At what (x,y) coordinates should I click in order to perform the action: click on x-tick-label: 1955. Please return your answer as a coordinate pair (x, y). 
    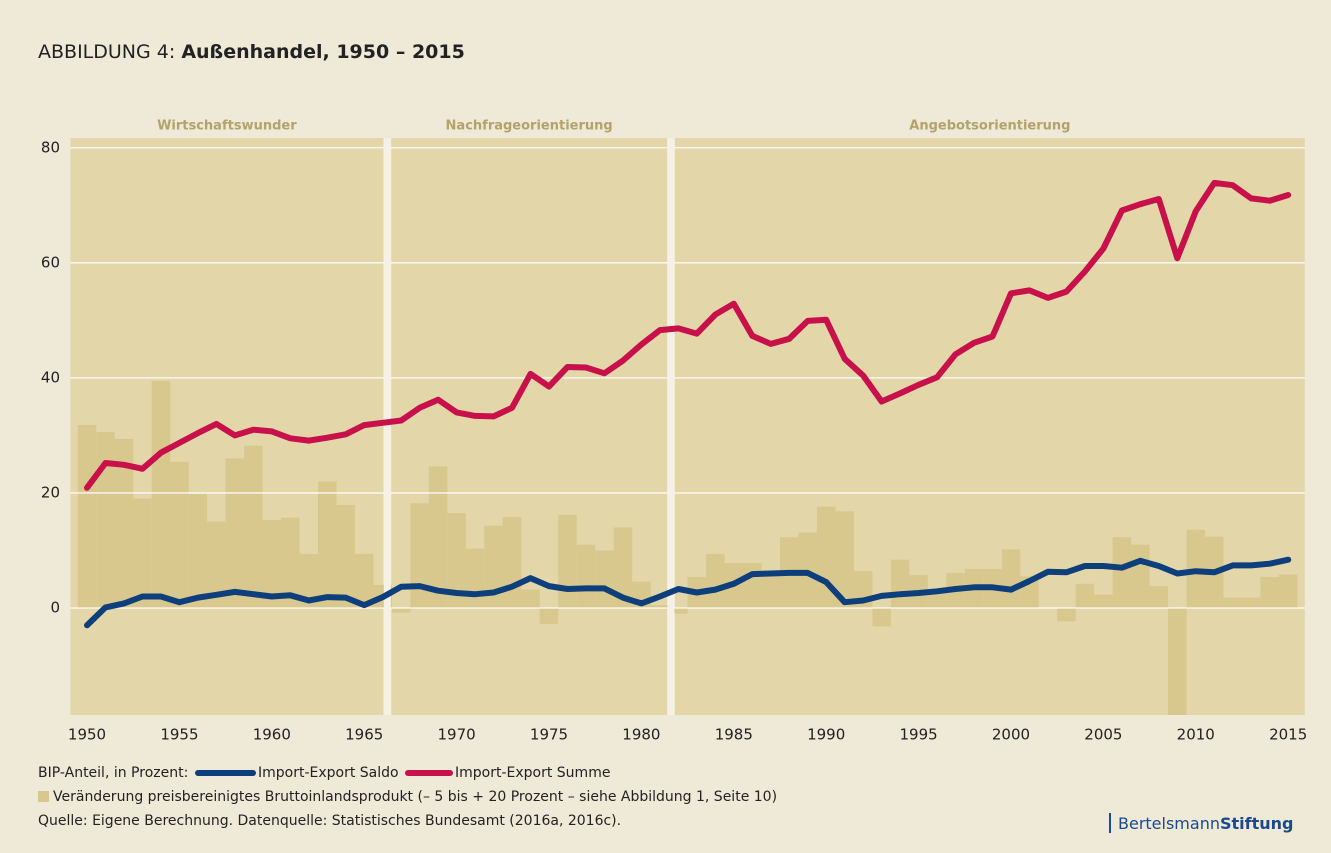
    Looking at the image, I should click on (179, 735).